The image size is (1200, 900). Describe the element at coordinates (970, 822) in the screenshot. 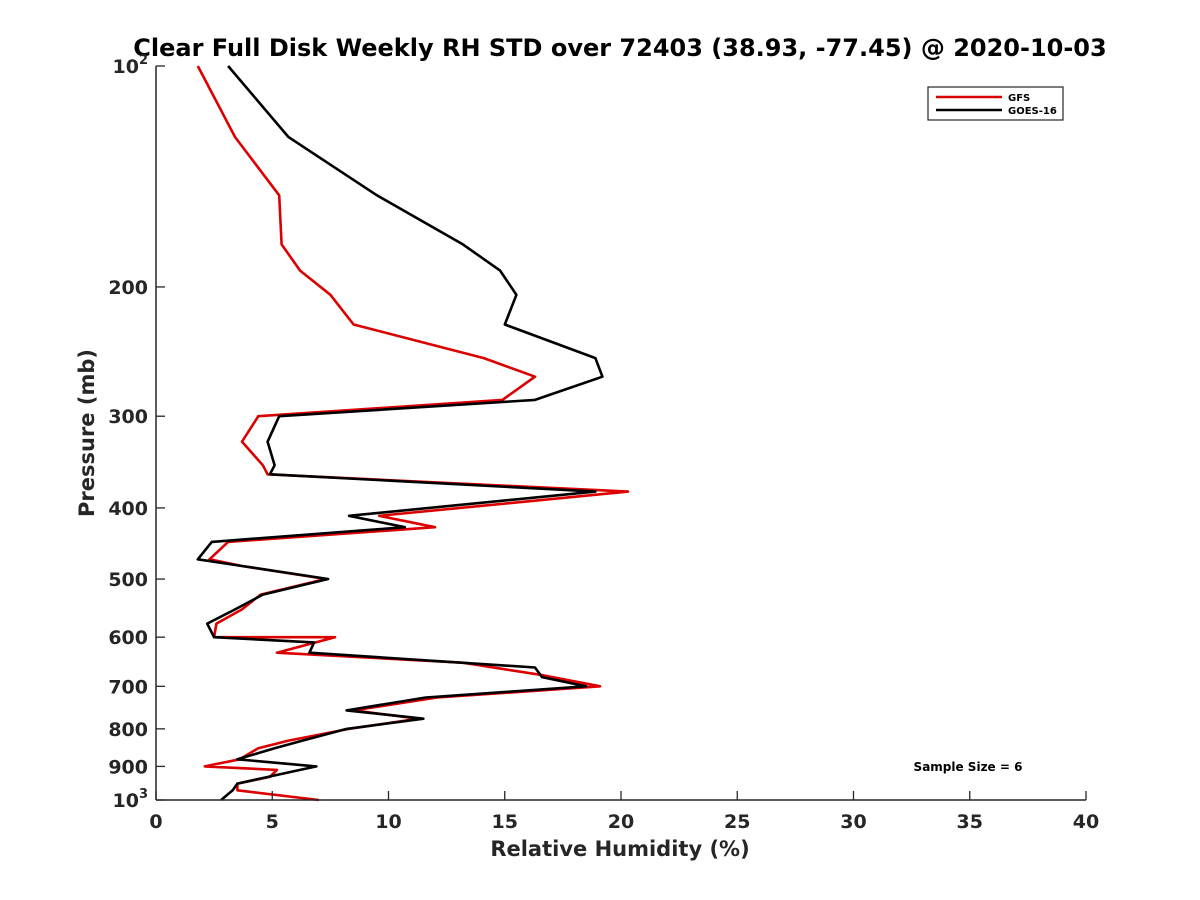

I see `x-tick-label: 35` at that location.